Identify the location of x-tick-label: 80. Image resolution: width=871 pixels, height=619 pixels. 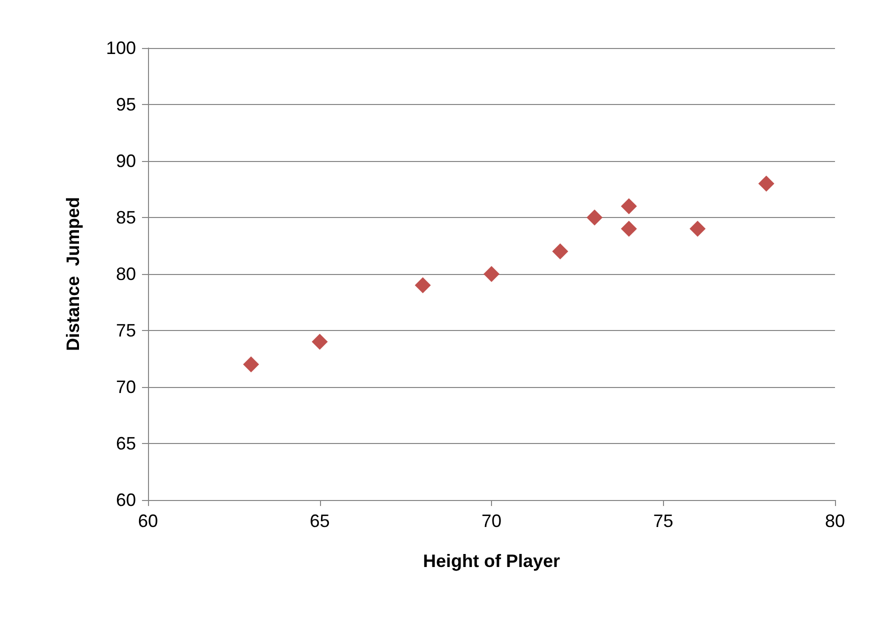
(835, 521).